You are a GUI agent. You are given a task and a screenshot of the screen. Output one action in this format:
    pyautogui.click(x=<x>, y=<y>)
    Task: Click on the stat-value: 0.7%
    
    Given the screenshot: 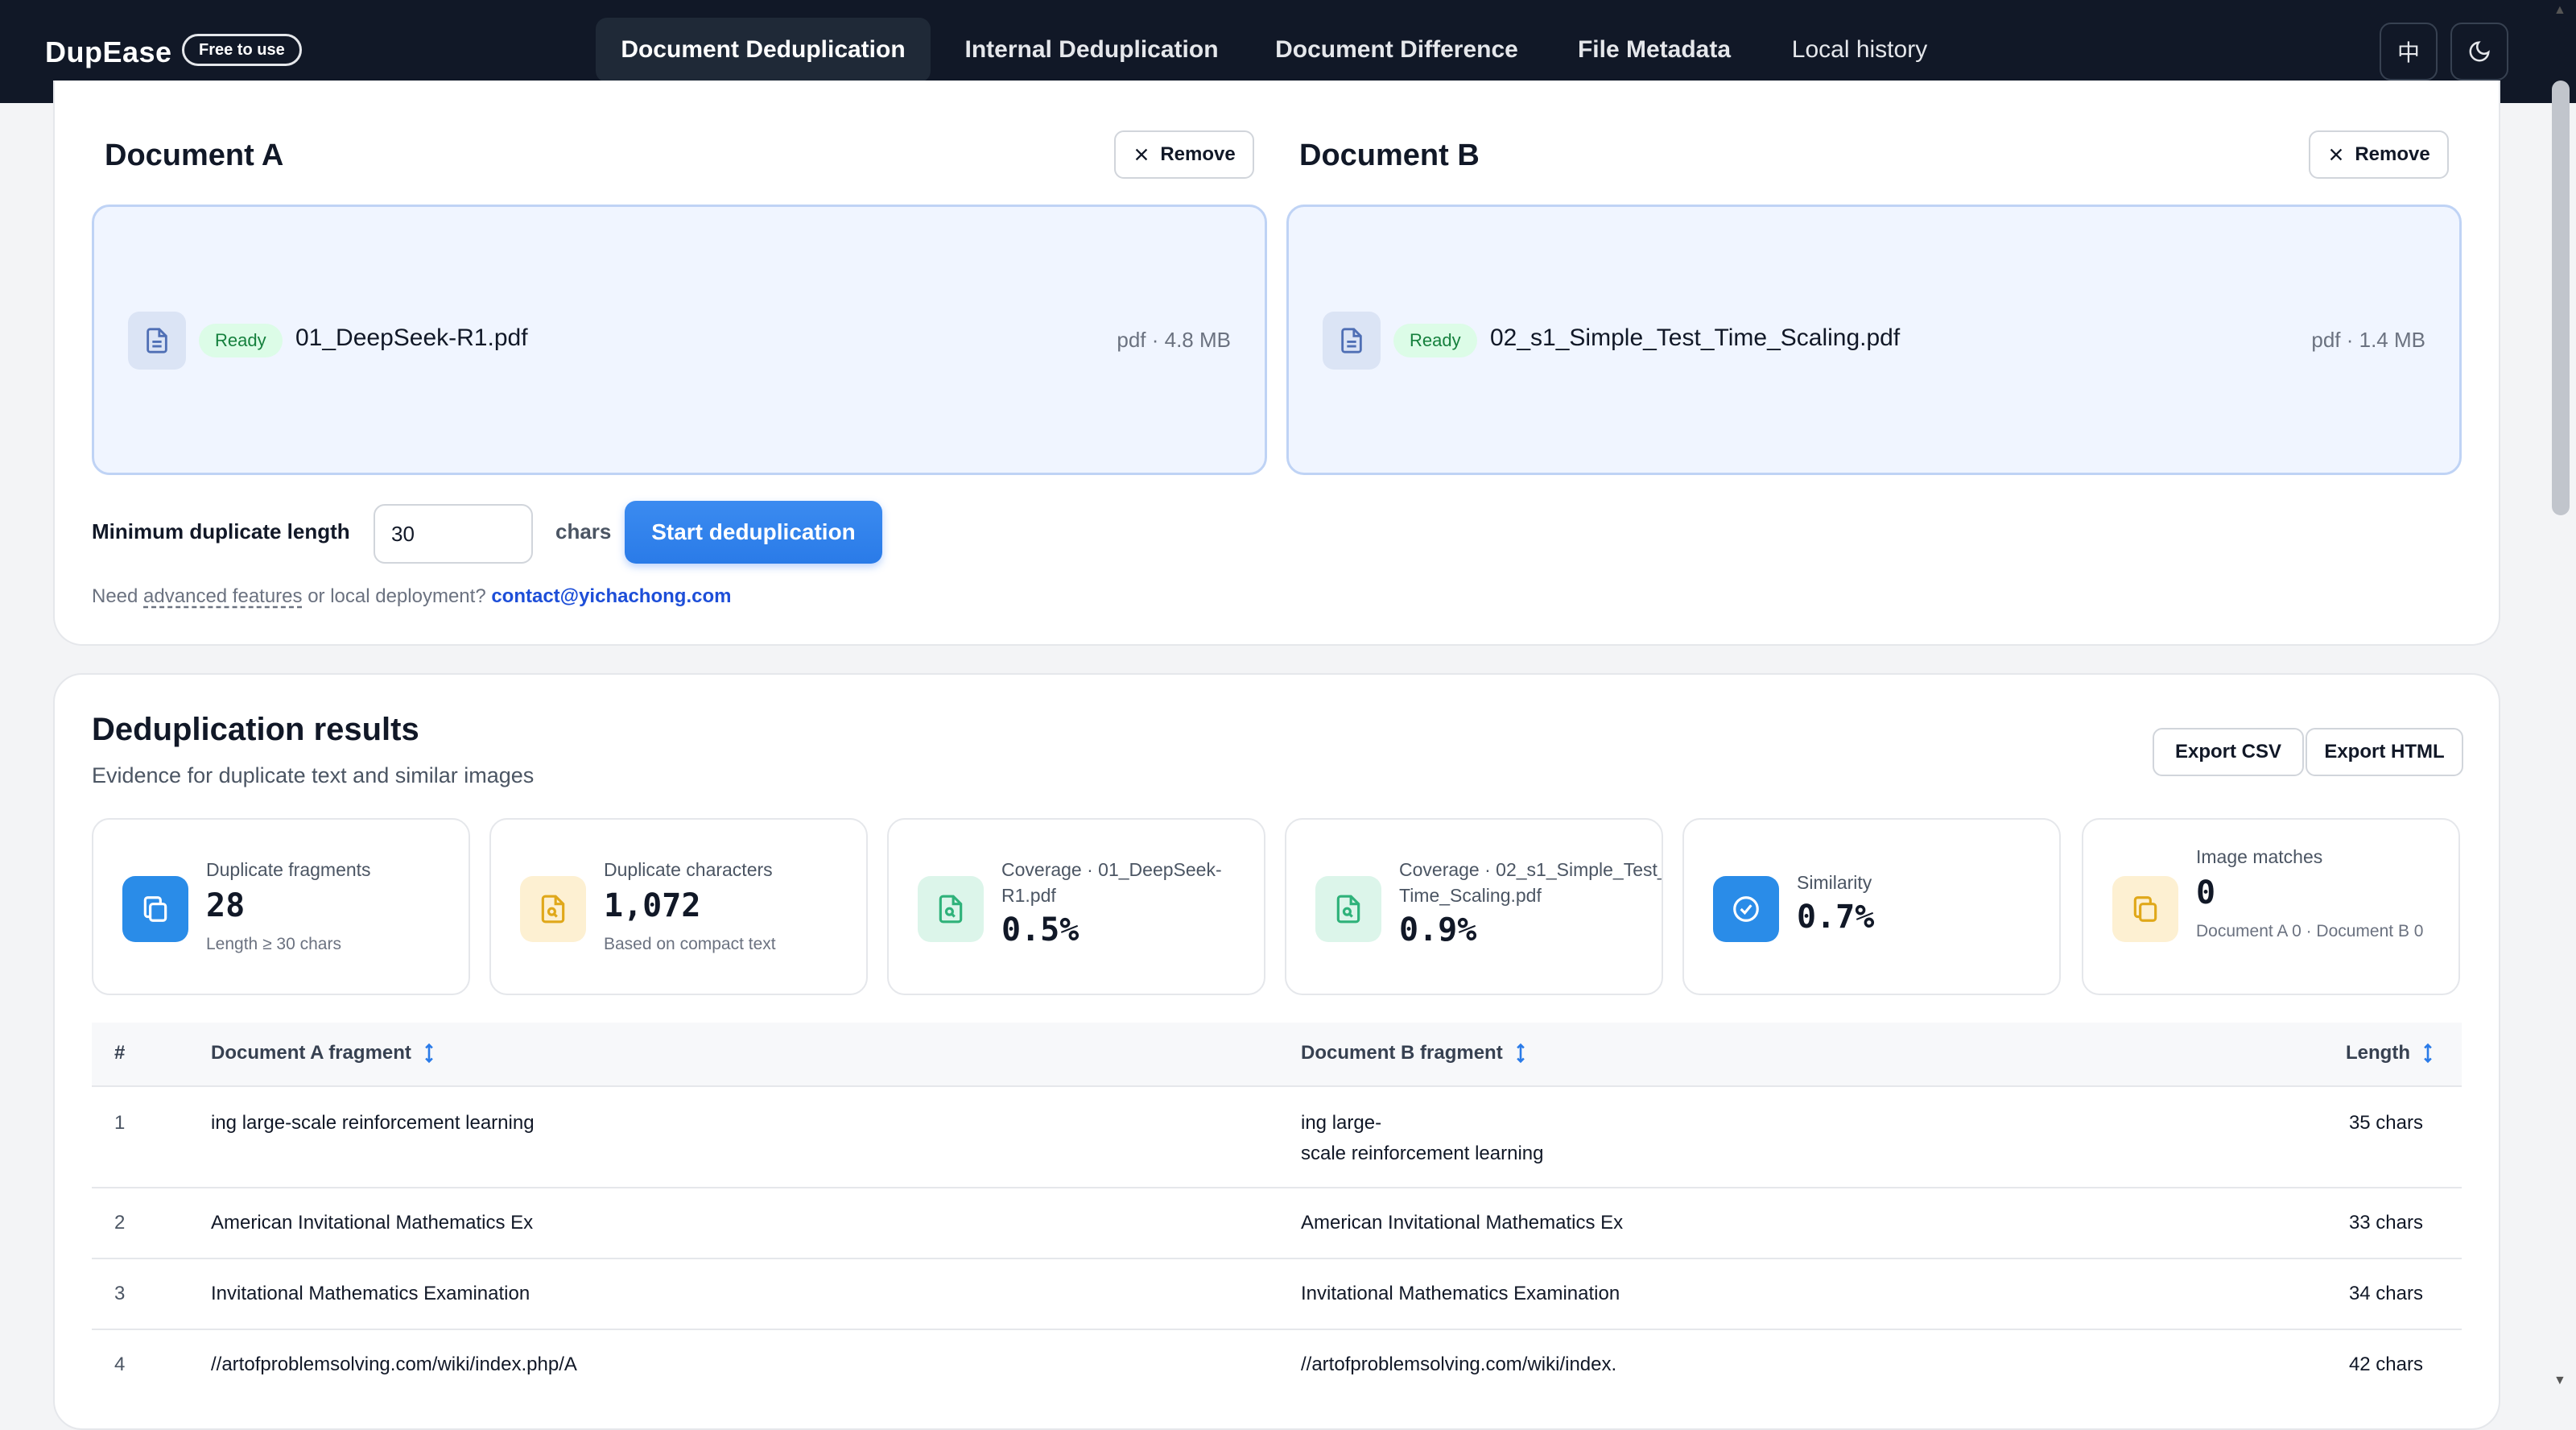 What is the action you would take?
    pyautogui.click(x=1836, y=917)
    